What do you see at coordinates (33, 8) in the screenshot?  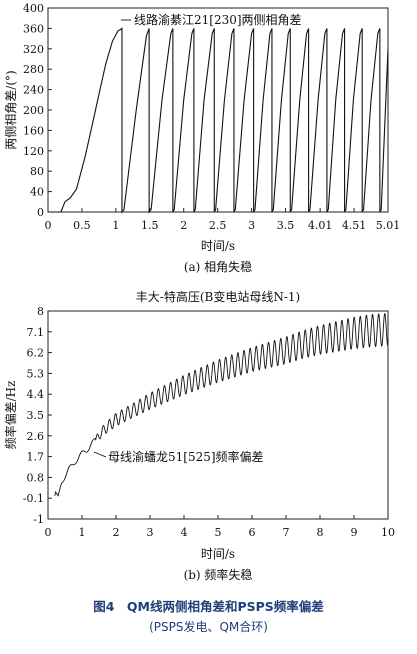 I see `y-tick-label: 400` at bounding box center [33, 8].